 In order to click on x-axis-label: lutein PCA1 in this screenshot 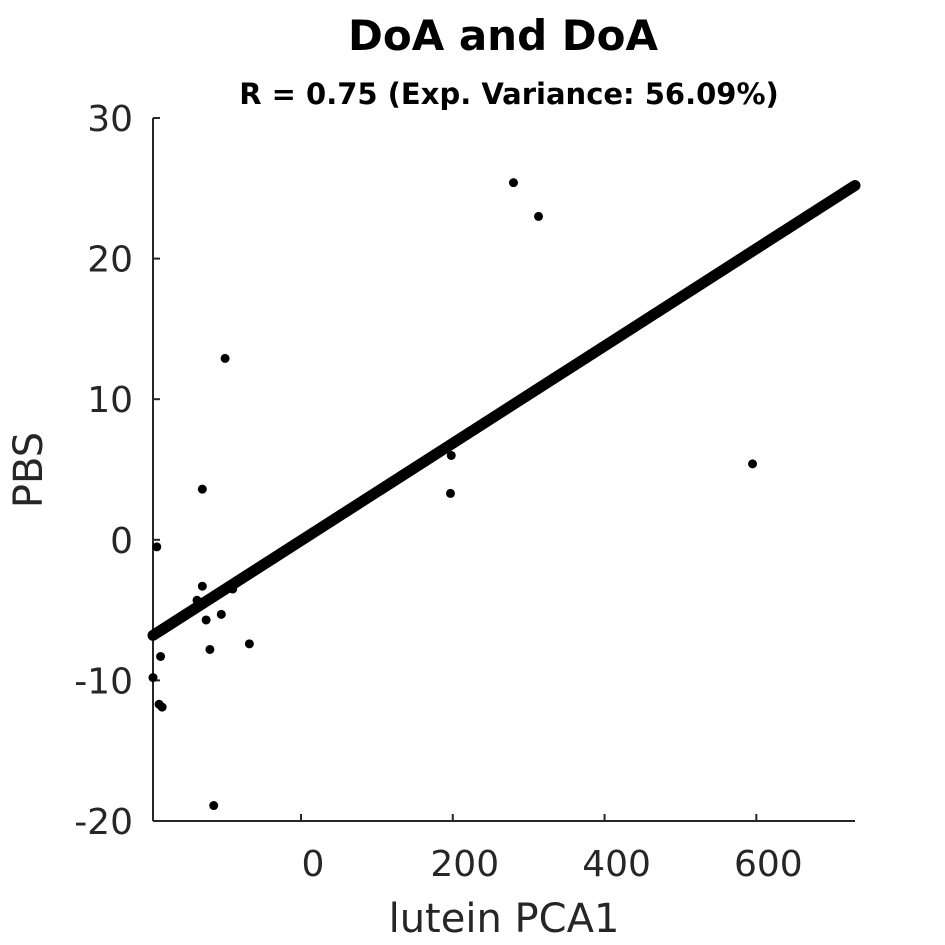, I will do `click(504, 919)`.